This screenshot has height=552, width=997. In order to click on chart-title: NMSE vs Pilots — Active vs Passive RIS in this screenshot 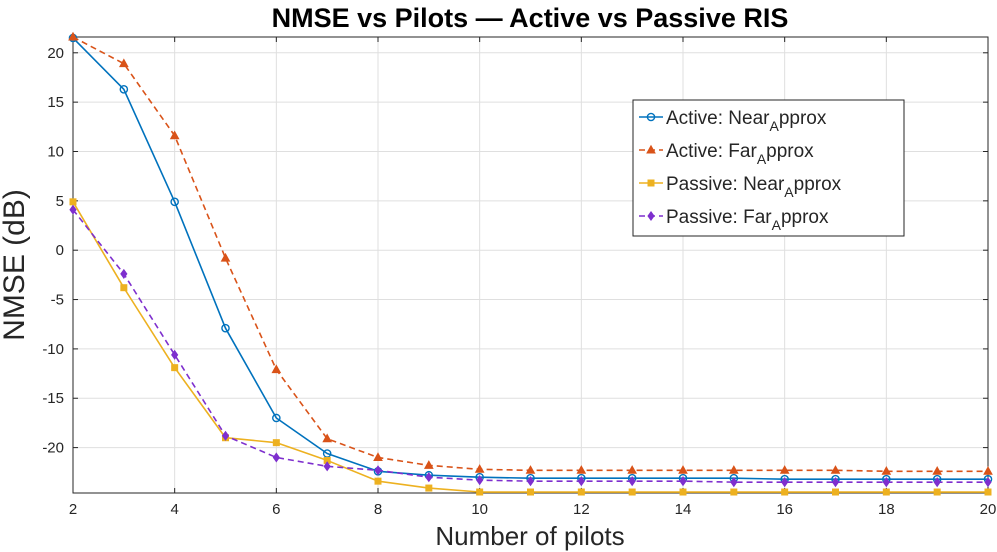, I will do `click(530, 18)`.